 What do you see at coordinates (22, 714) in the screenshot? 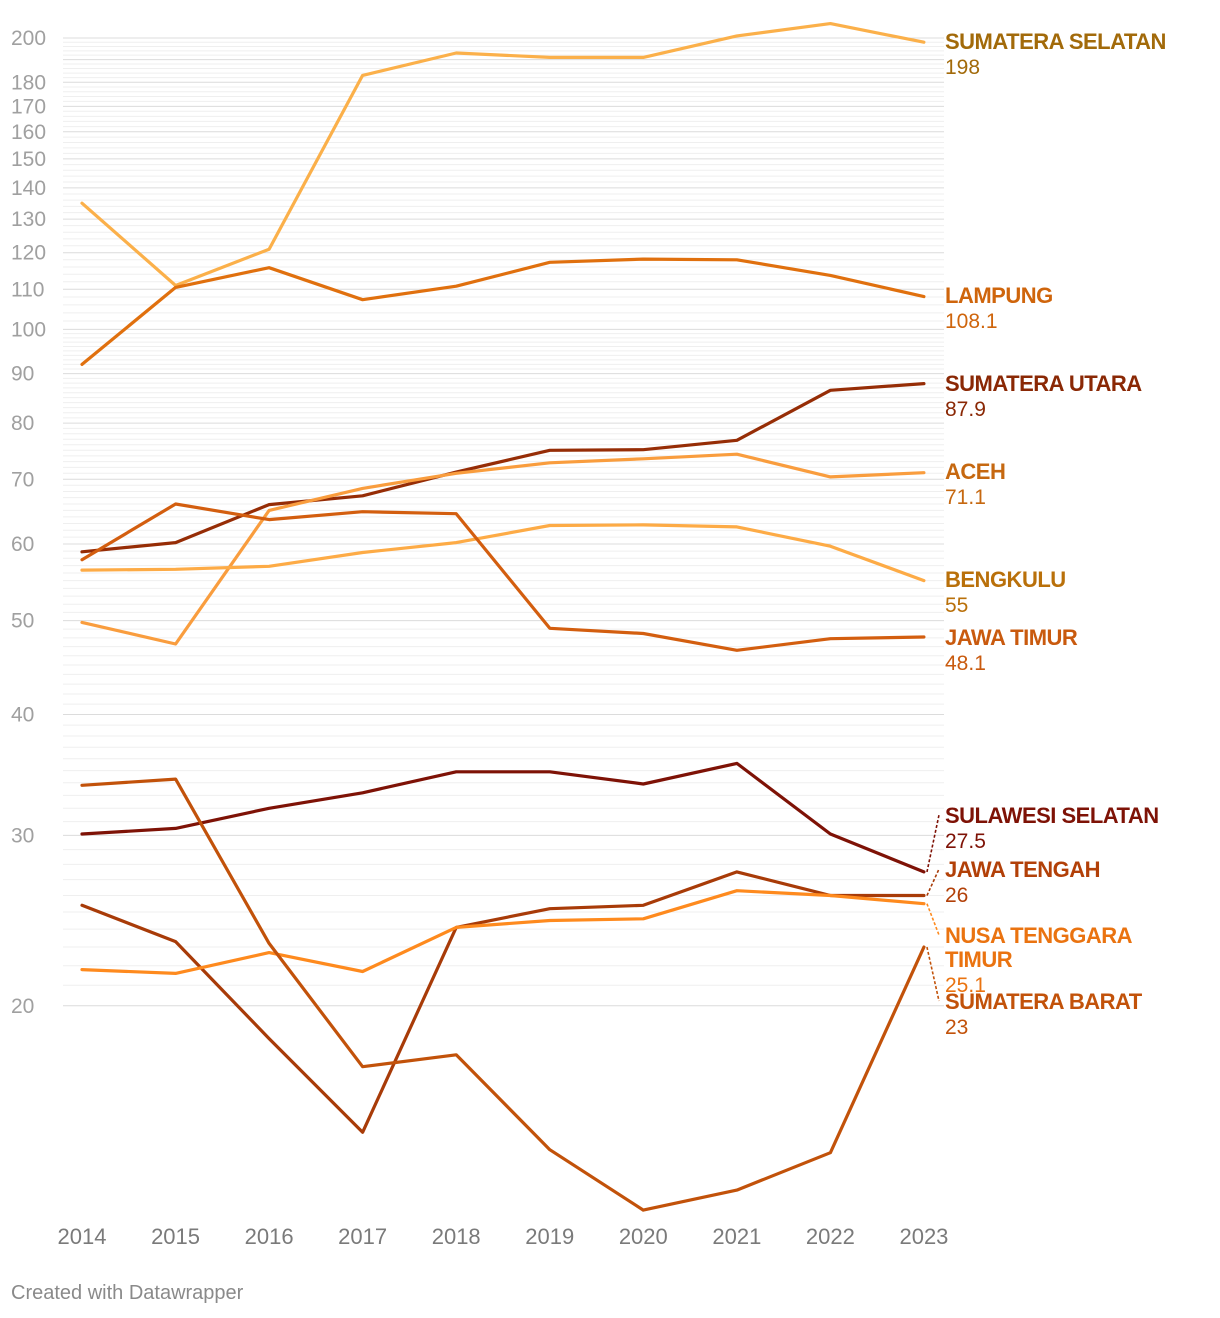
I see `y-tick-label: 40` at bounding box center [22, 714].